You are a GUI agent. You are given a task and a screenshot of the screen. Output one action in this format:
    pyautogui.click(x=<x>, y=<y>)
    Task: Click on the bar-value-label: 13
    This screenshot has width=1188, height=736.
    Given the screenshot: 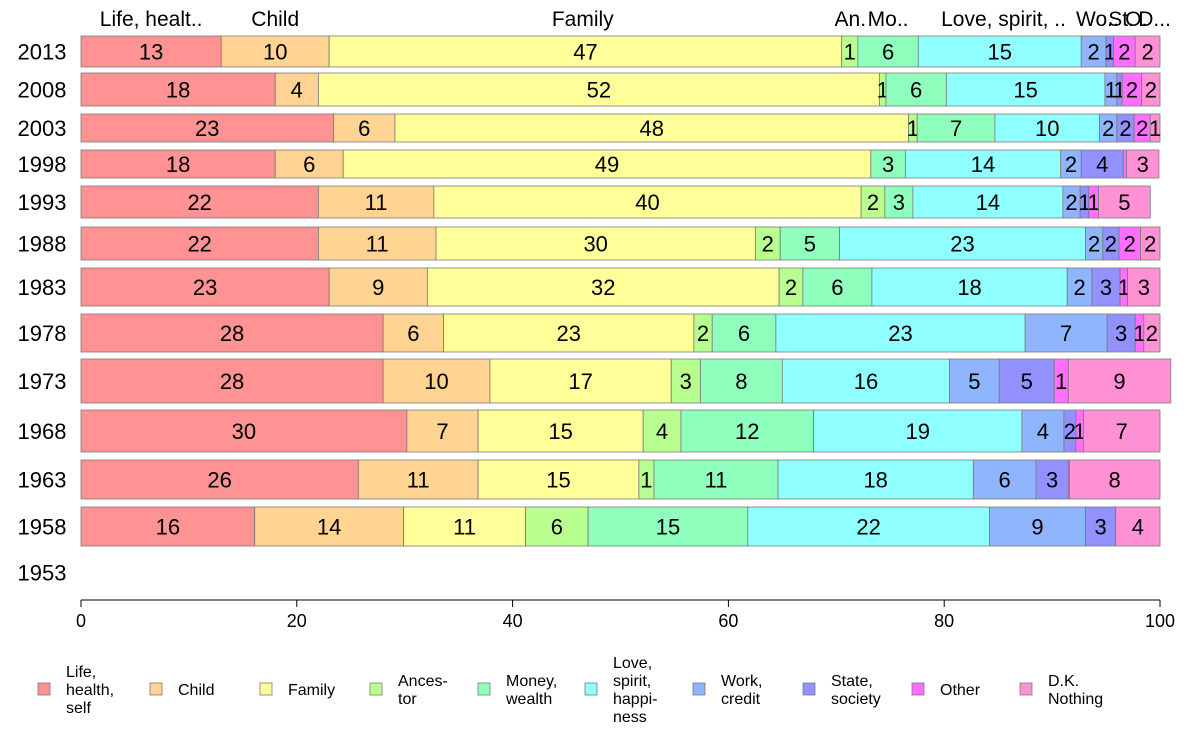 What is the action you would take?
    pyautogui.click(x=151, y=52)
    